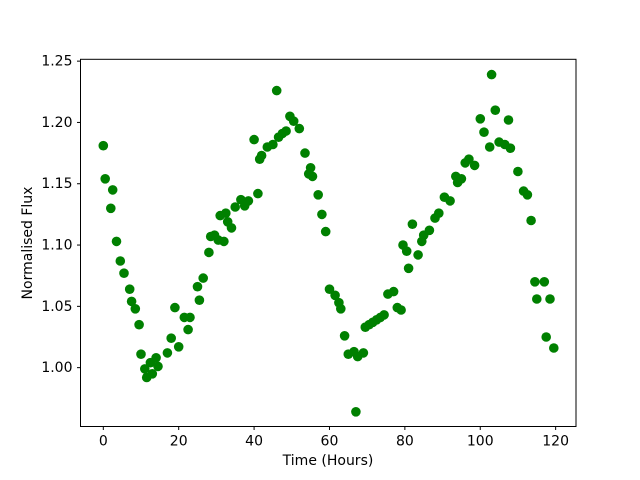 The image size is (640, 480). I want to click on y-tick-label: 1.20, so click(56, 123).